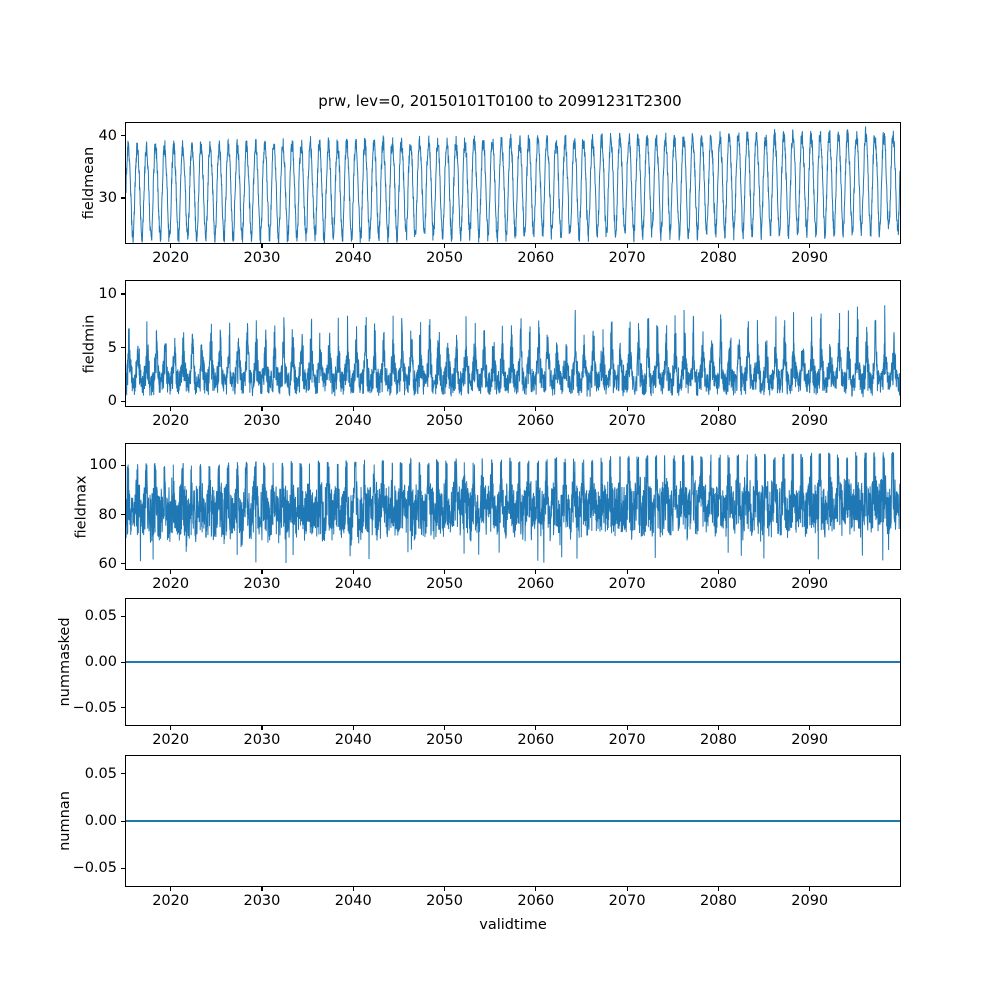 The width and height of the screenshot is (1000, 1000). Describe the element at coordinates (627, 421) in the screenshot. I see `xtick-label-fieldmin-5: 2070` at that location.